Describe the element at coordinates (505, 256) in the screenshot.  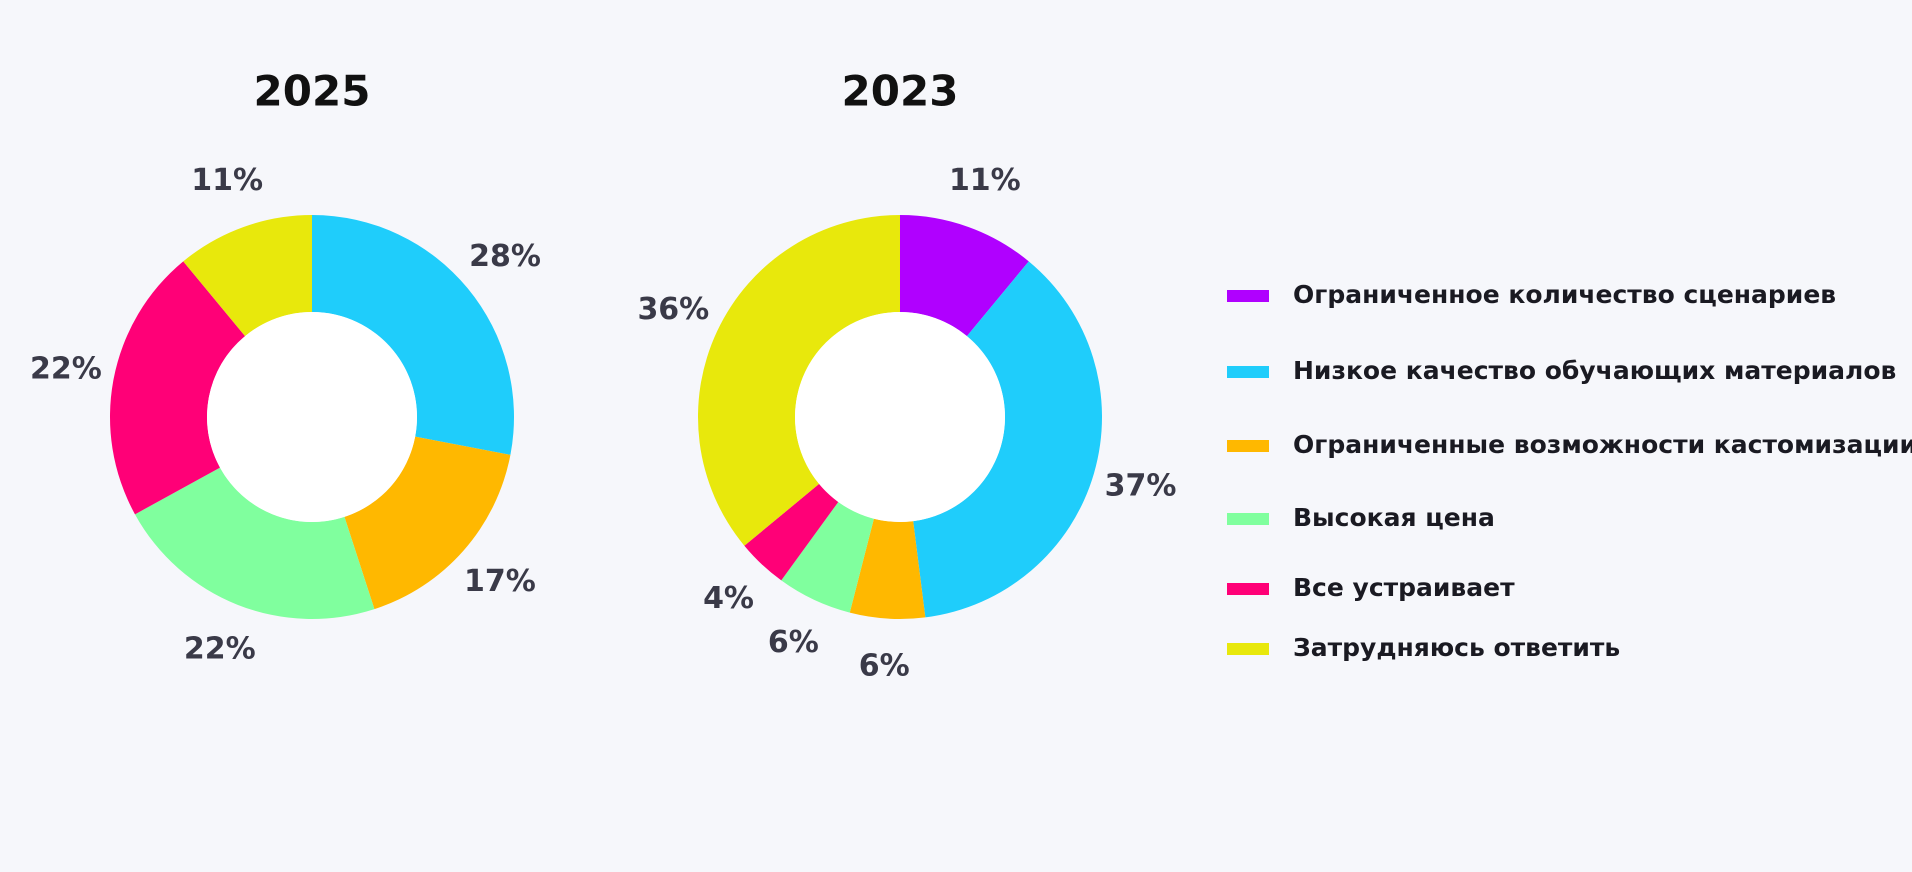
I see `data-label: 28%` at that location.